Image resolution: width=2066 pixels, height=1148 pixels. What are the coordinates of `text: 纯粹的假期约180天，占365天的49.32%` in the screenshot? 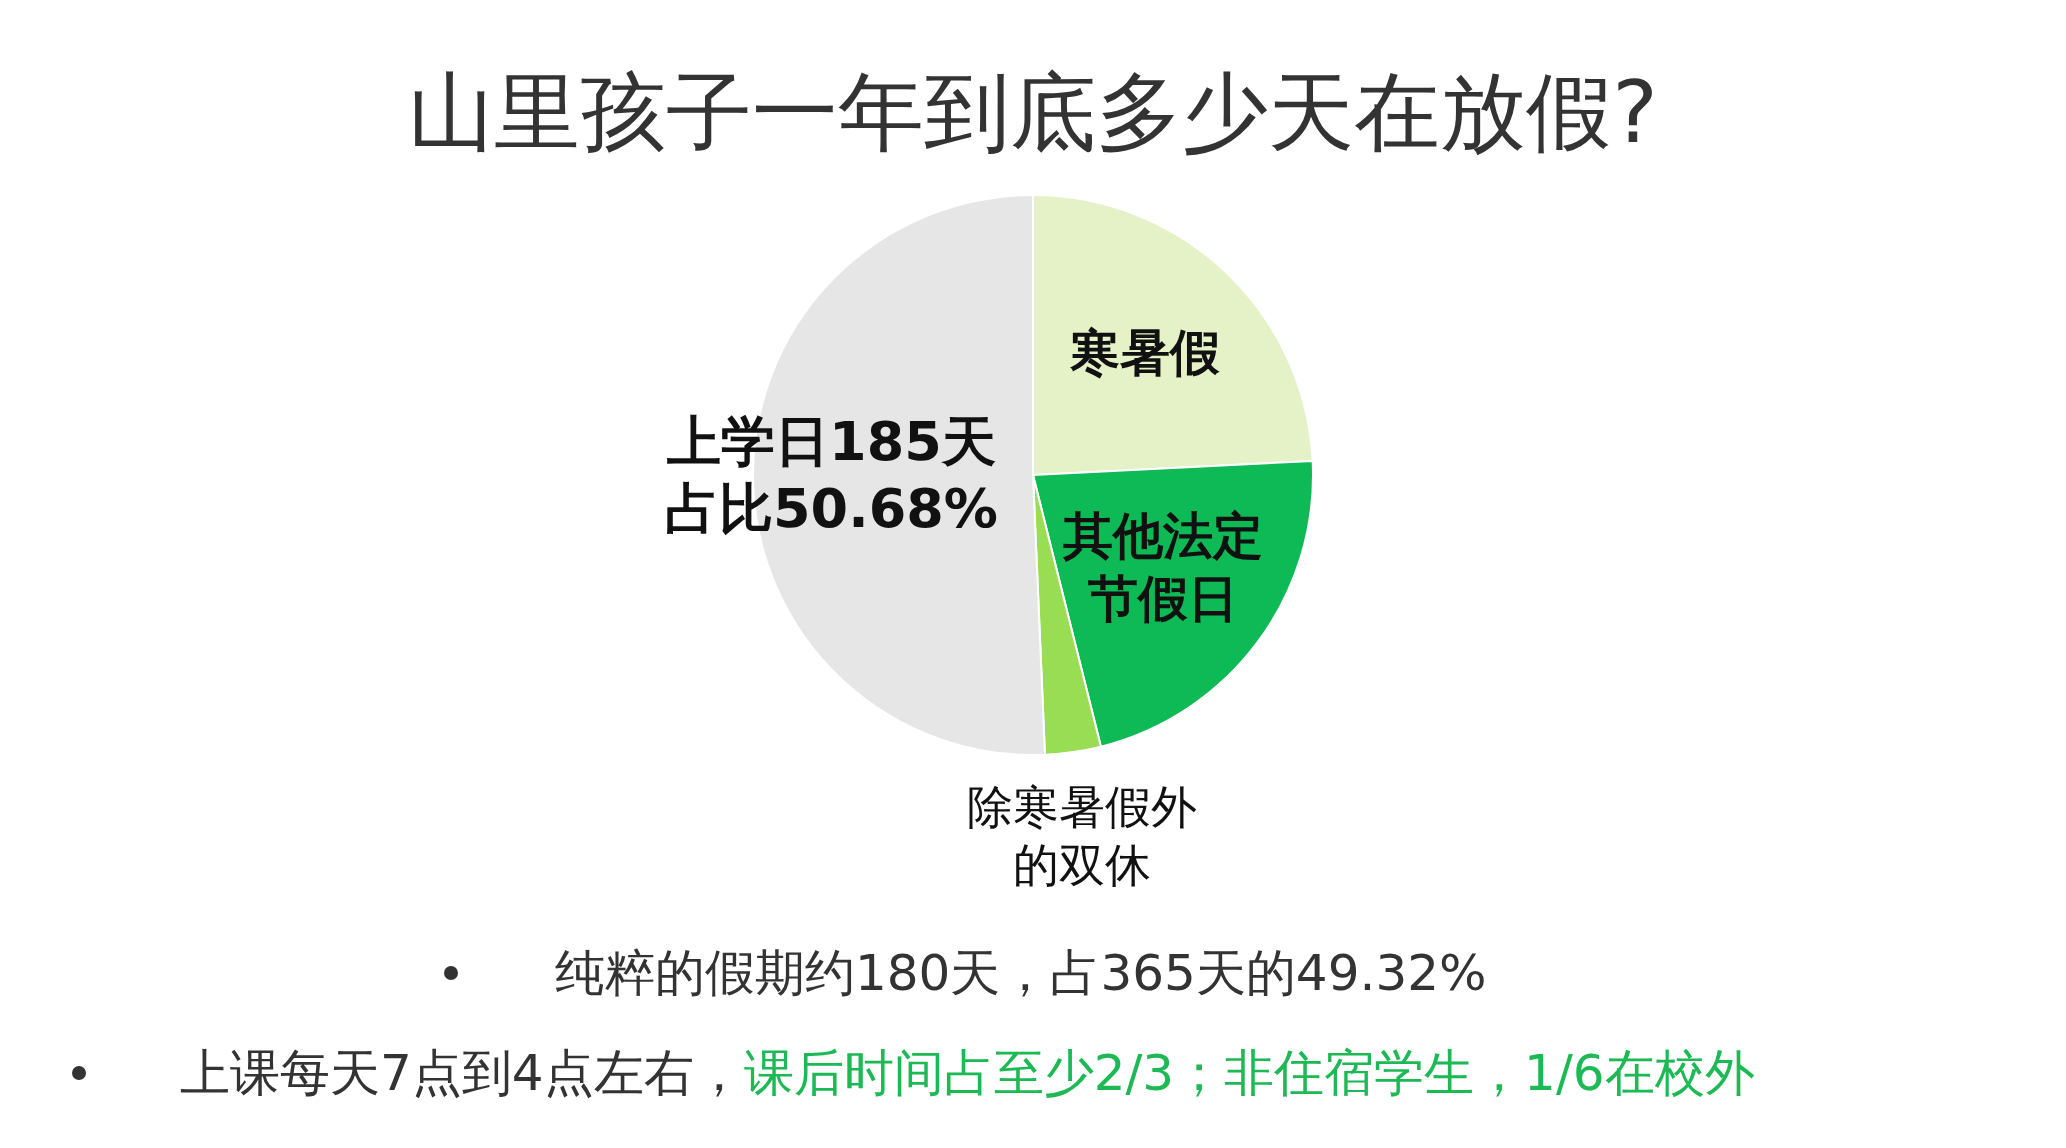 It's located at (1021, 973).